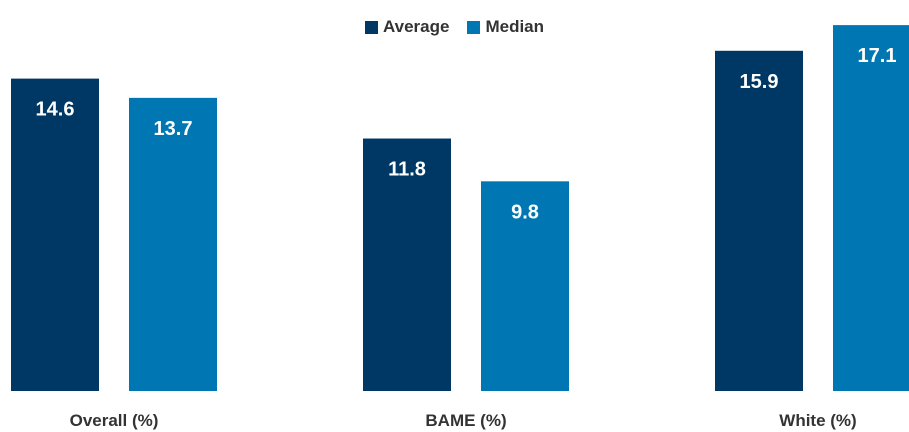 The image size is (909, 432). I want to click on category-label-white: White (%), so click(817, 420).